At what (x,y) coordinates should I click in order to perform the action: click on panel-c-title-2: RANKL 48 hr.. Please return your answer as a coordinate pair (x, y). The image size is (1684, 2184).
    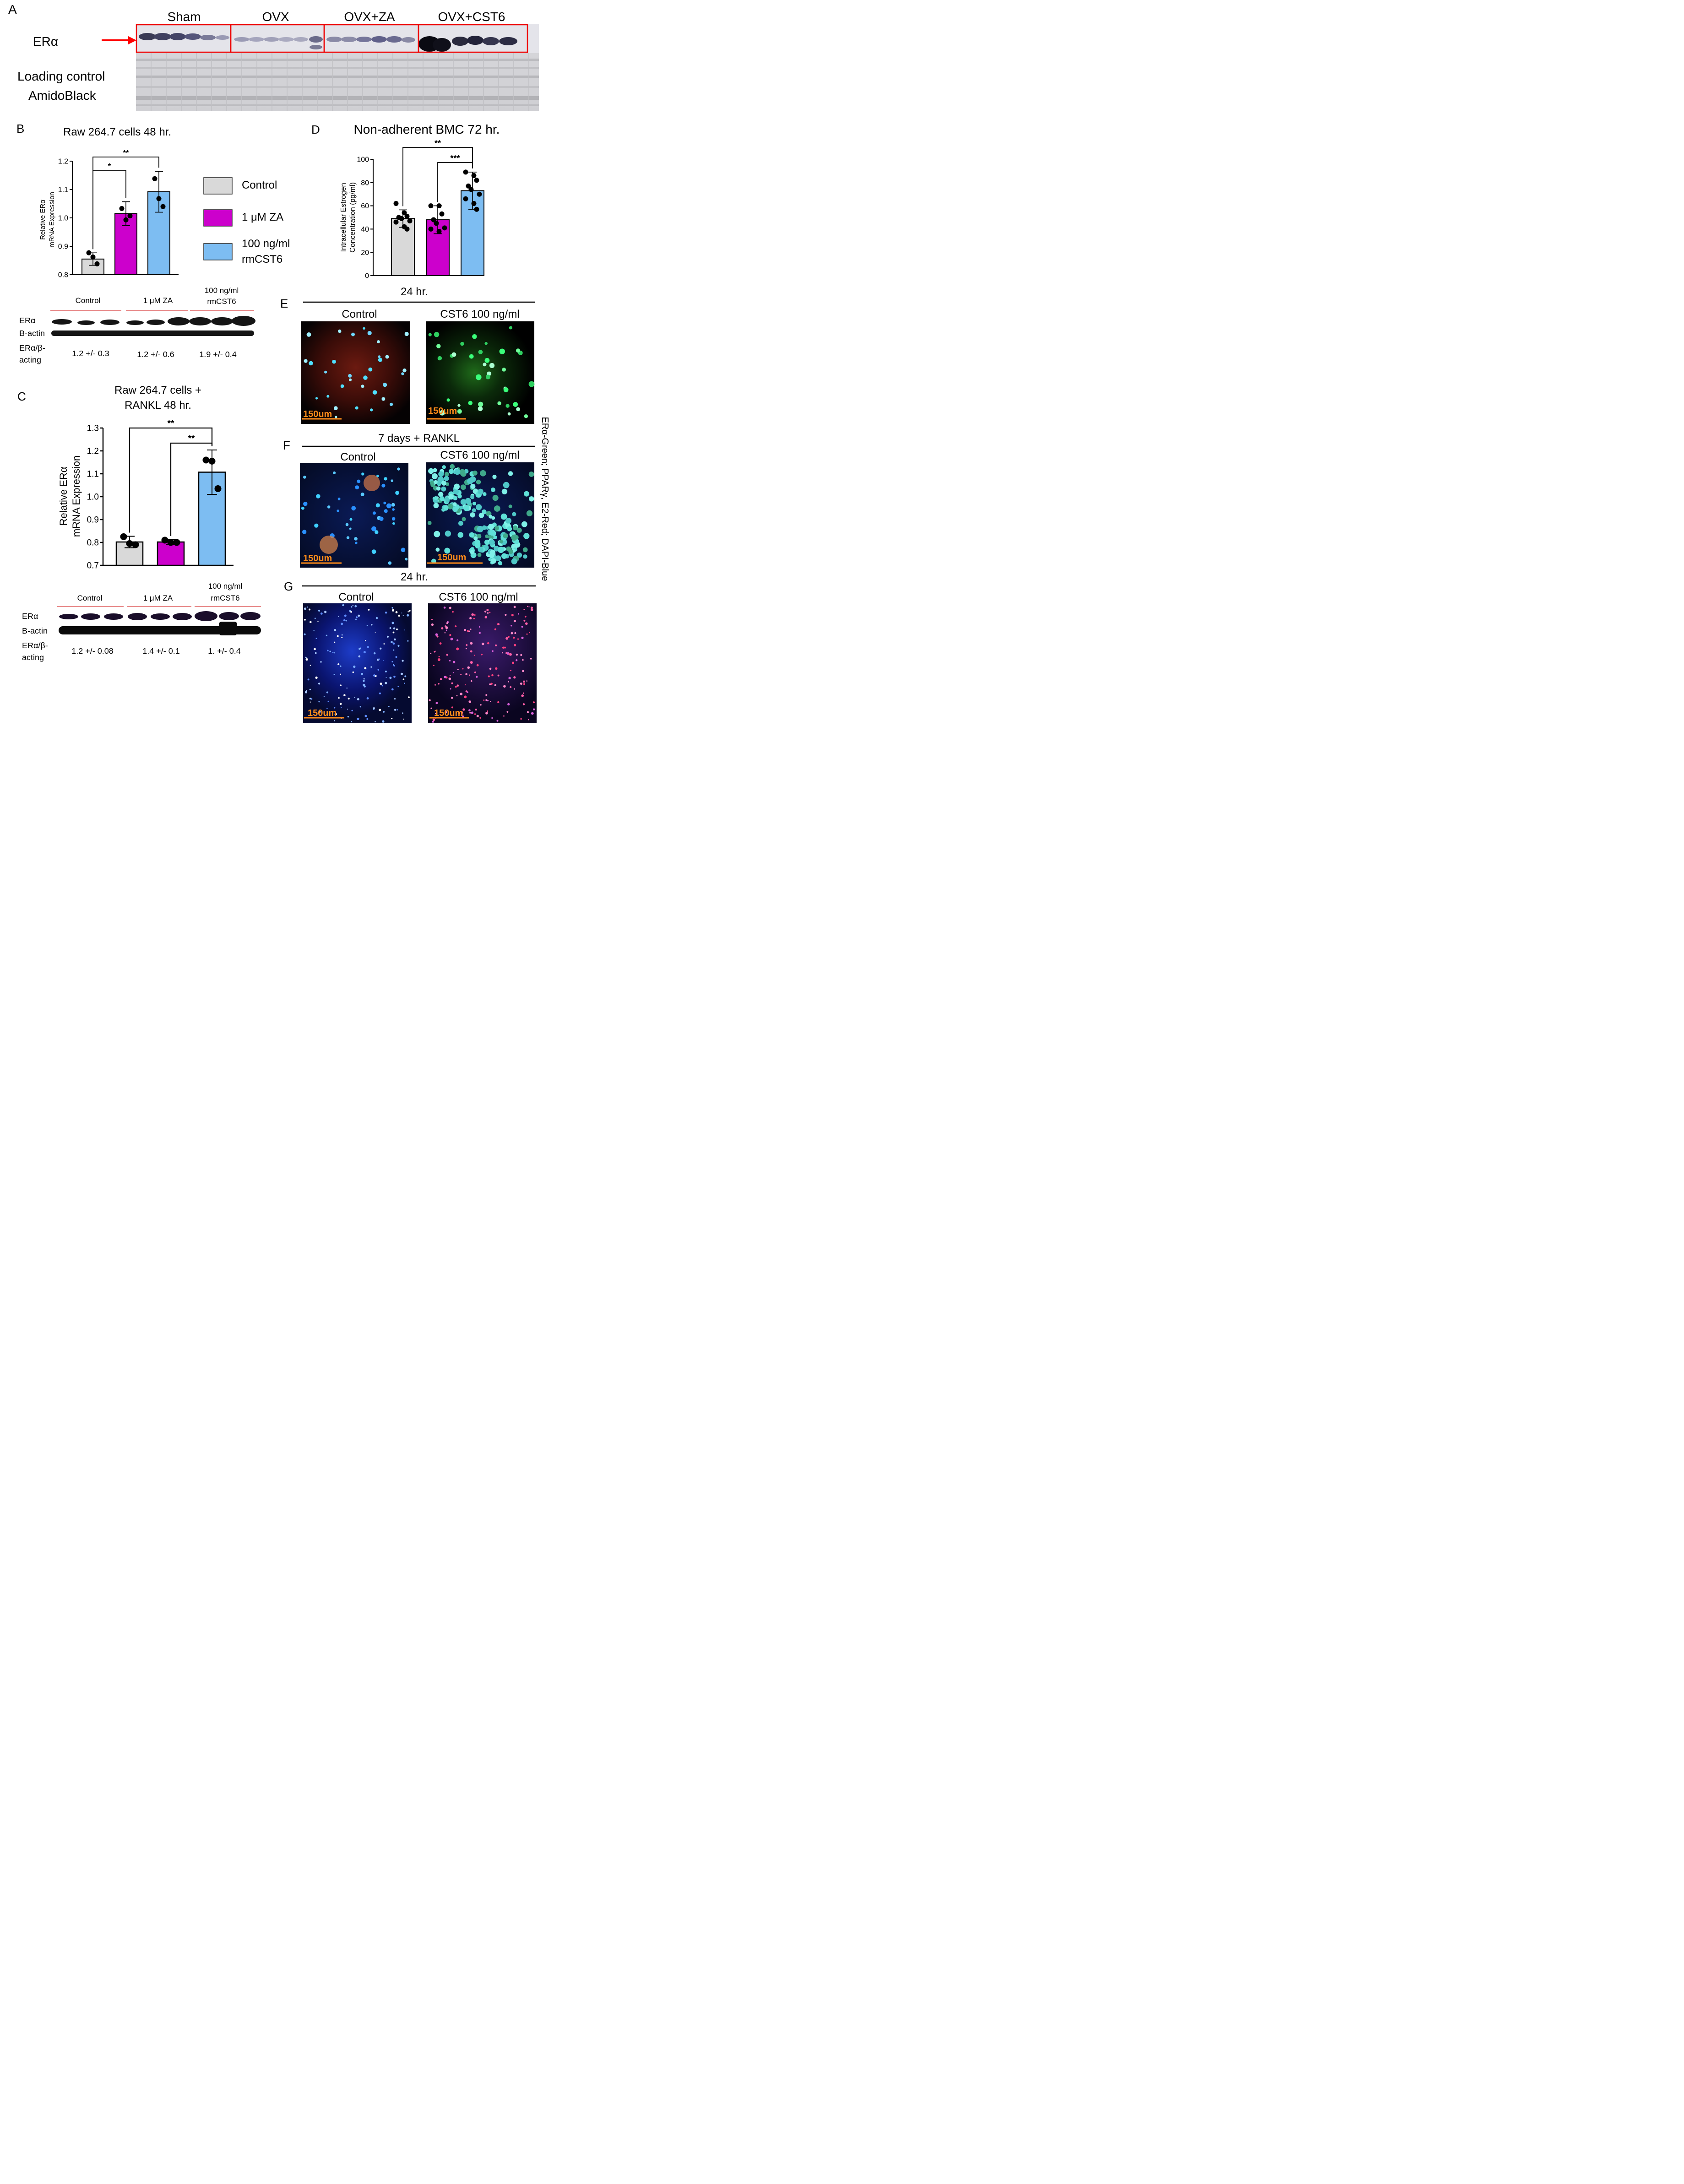
    Looking at the image, I should click on (158, 405).